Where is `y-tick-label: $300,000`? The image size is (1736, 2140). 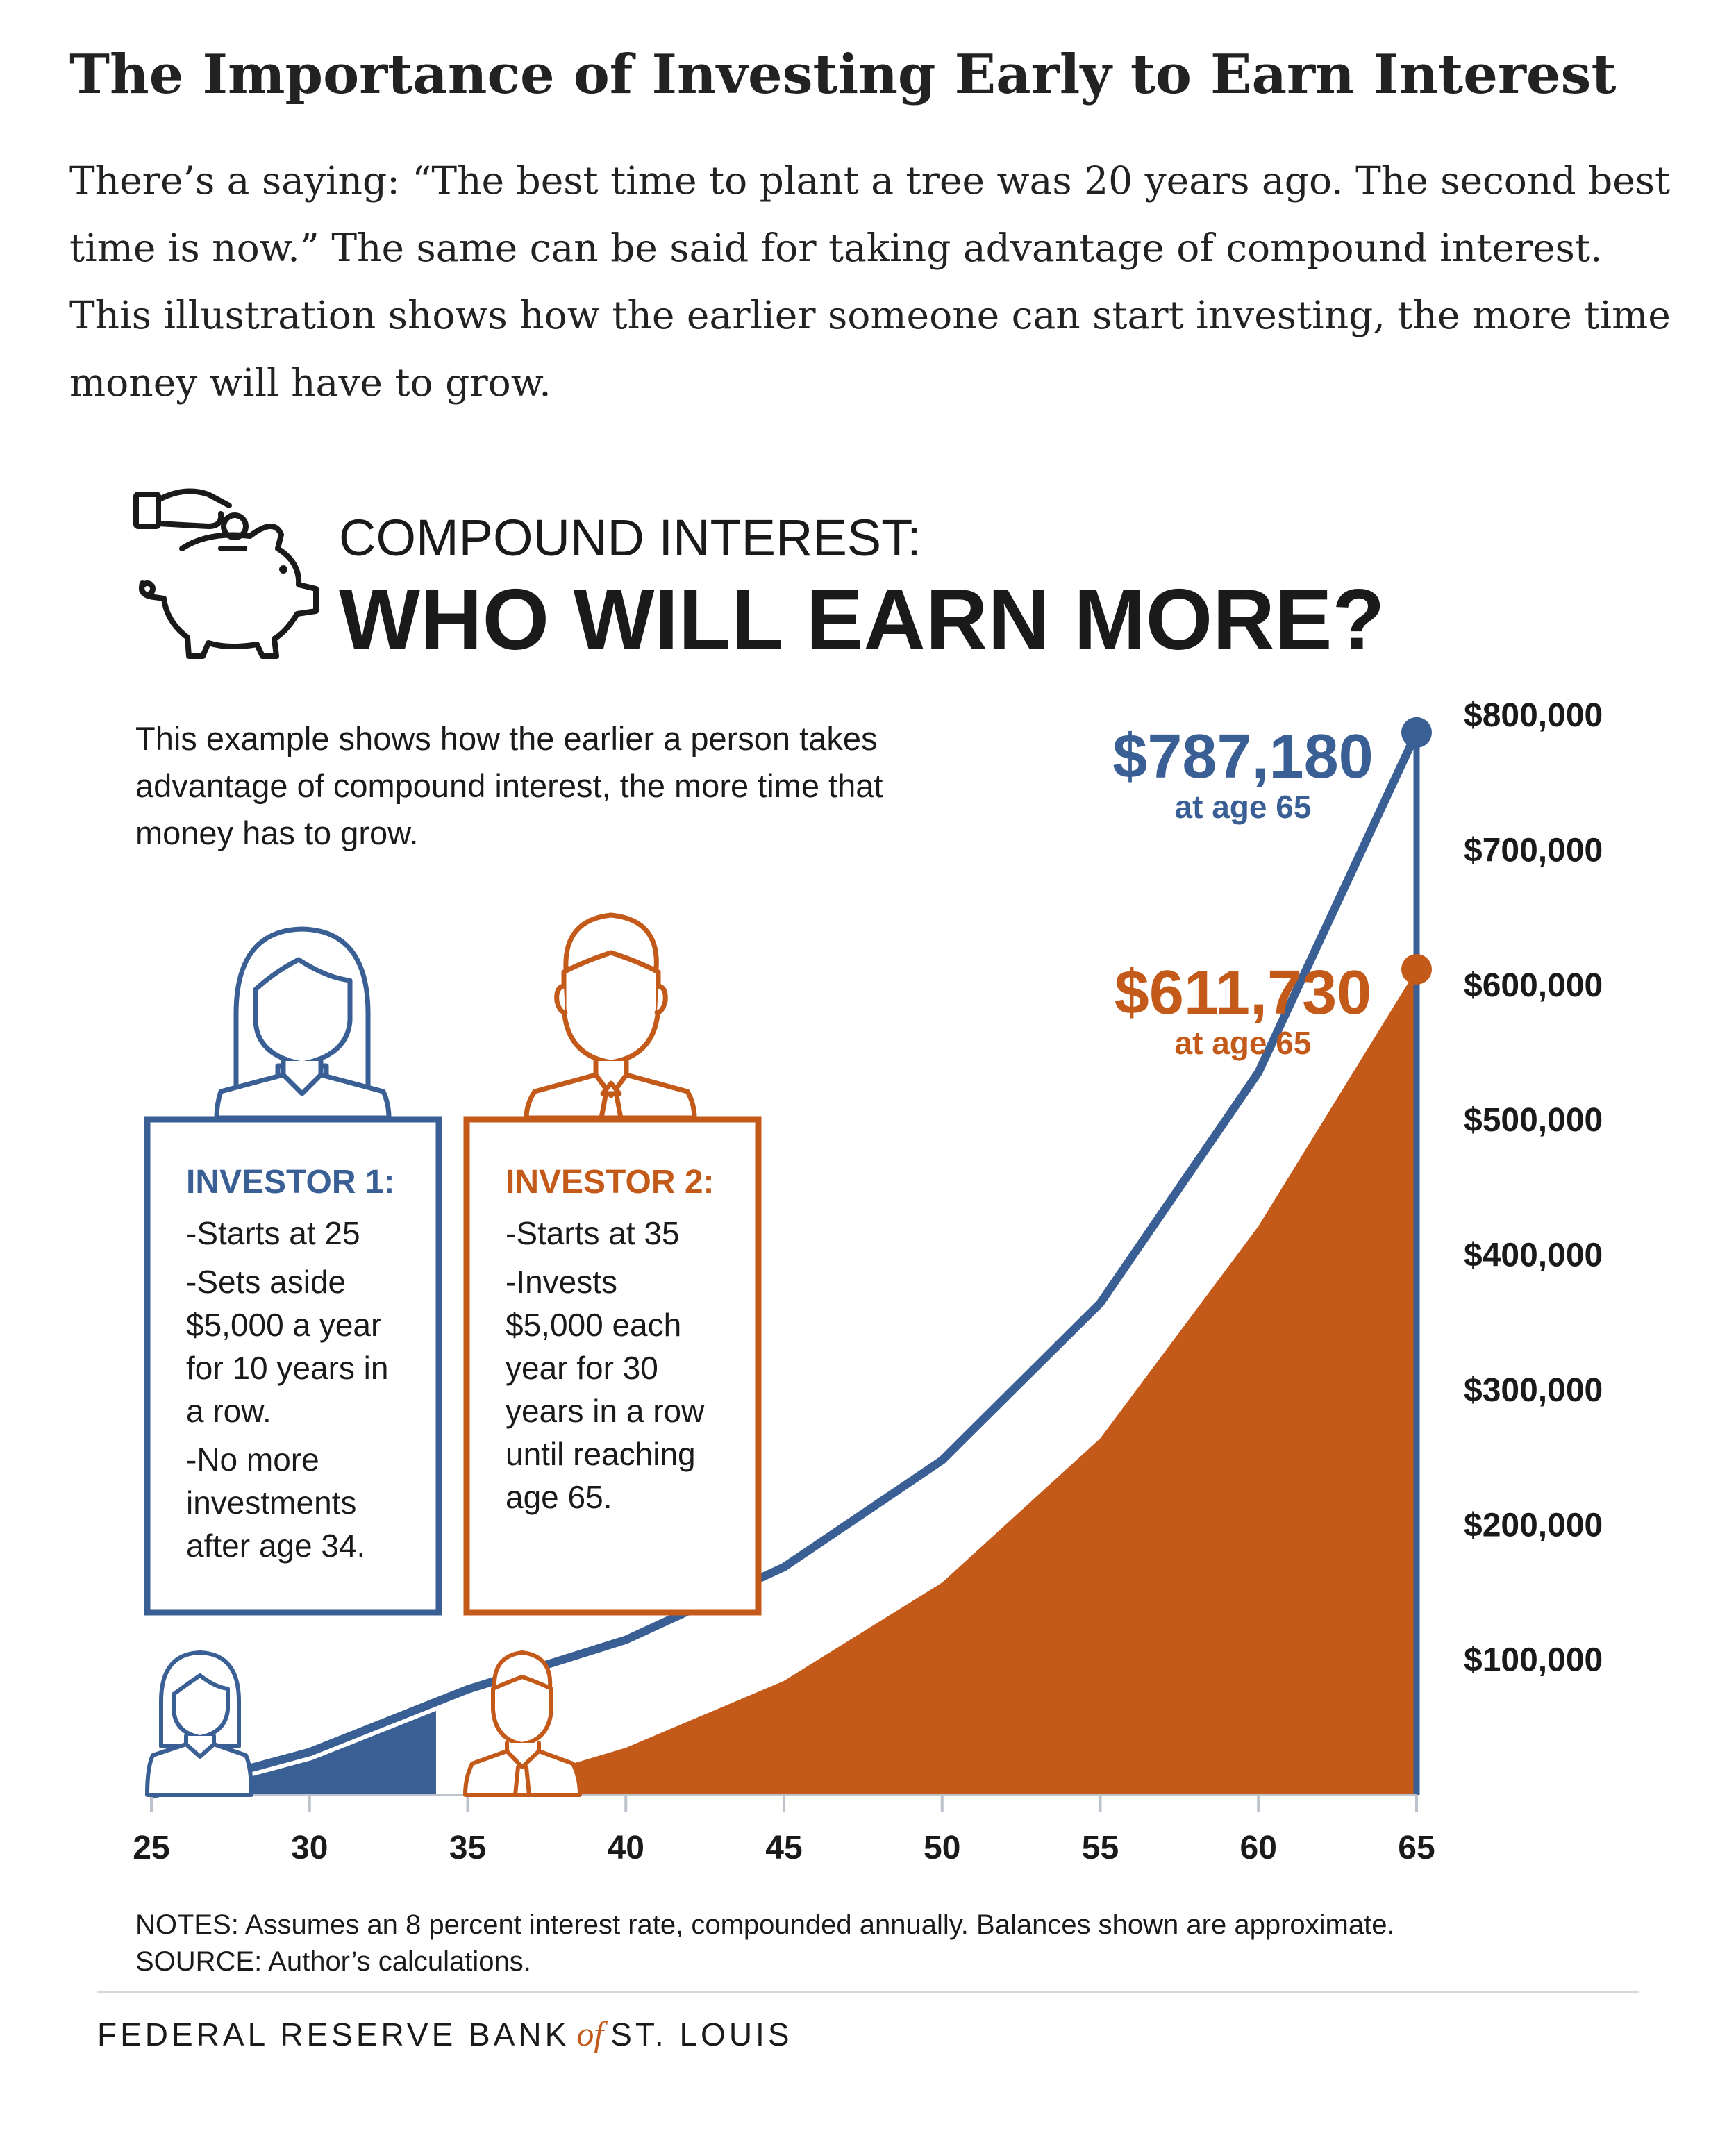 y-tick-label: $300,000 is located at coordinates (1533, 1390).